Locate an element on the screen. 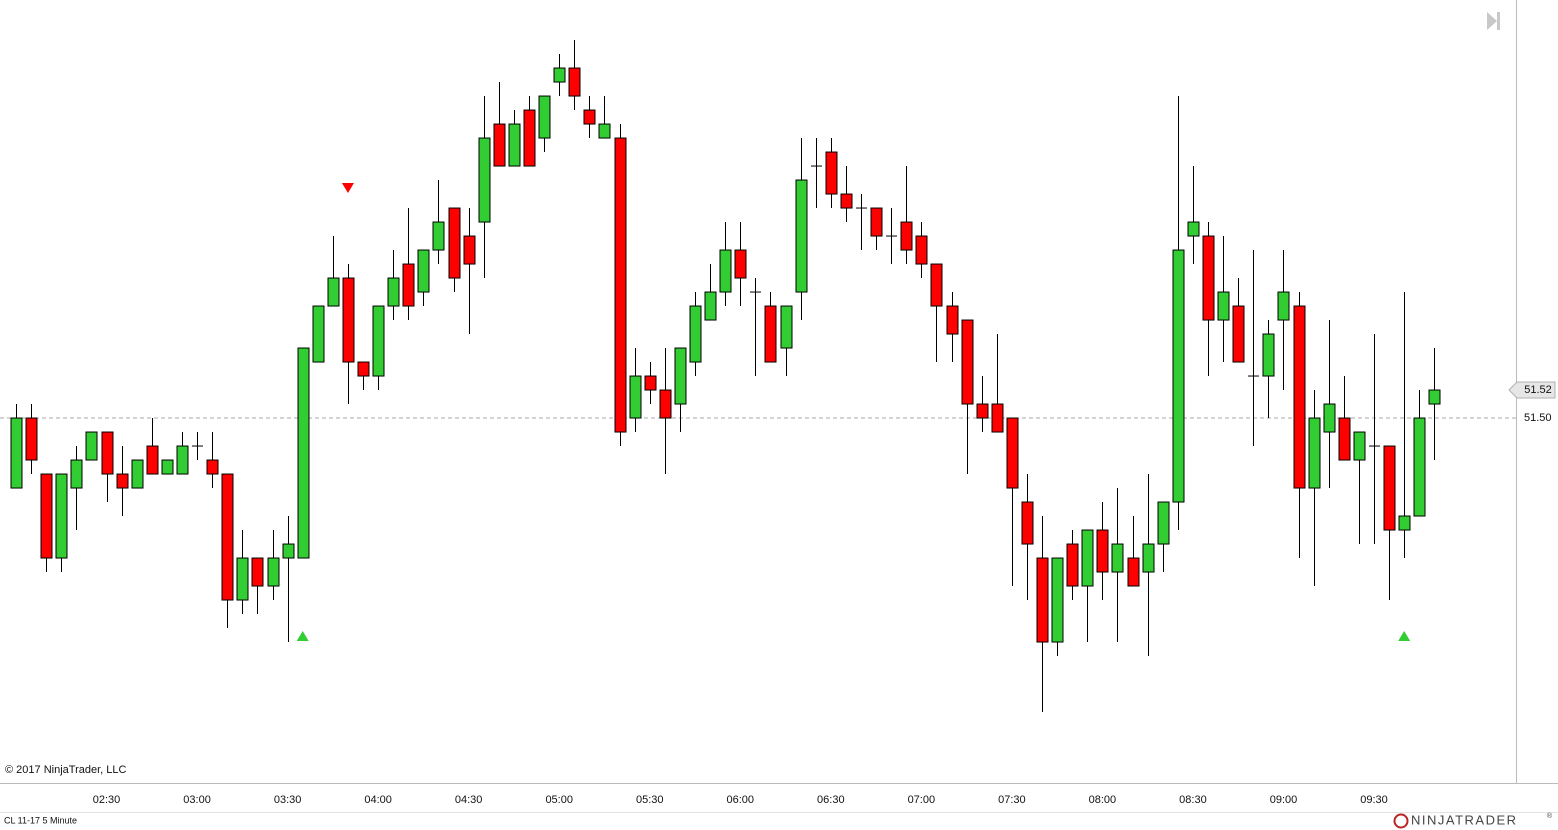  brand-name: NINJATRADER is located at coordinates (1464, 819).